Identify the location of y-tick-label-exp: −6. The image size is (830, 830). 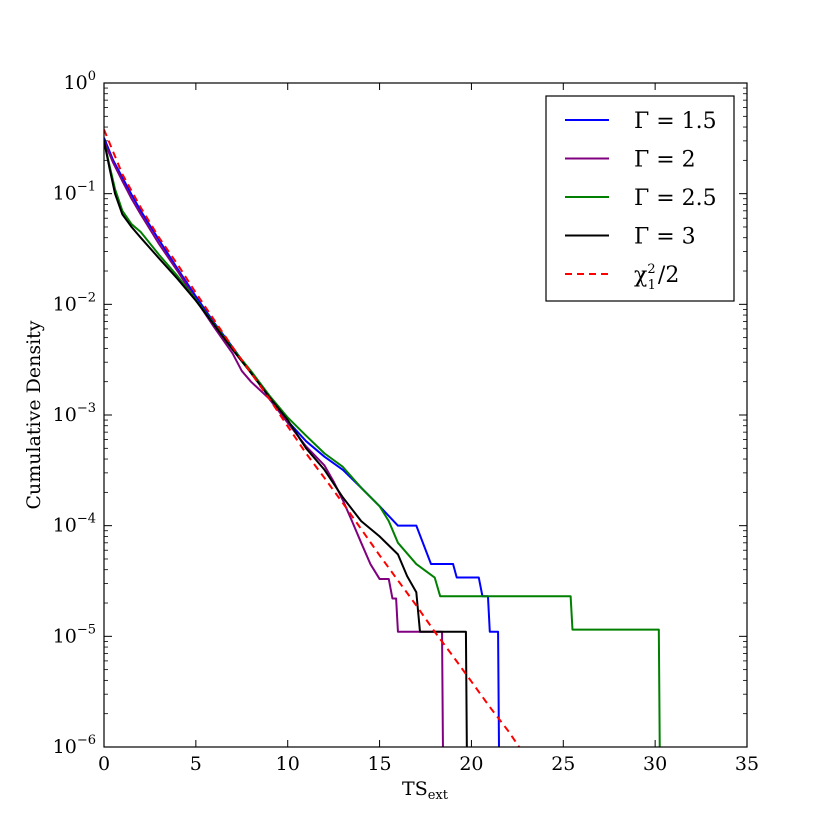
(86, 740).